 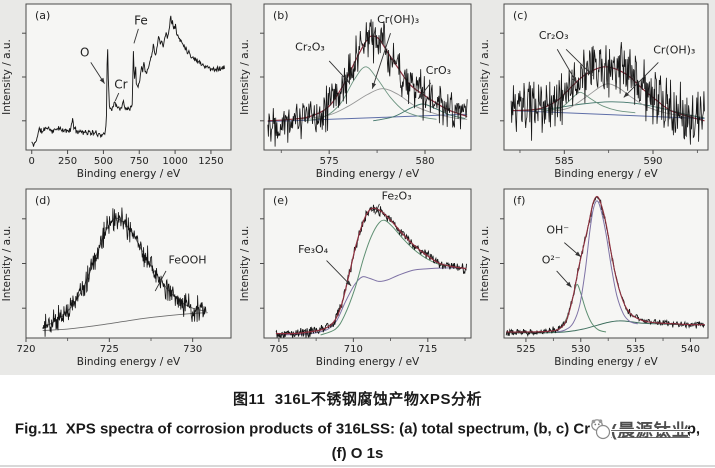 I want to click on svg-text: OH⁻, so click(x=557, y=230).